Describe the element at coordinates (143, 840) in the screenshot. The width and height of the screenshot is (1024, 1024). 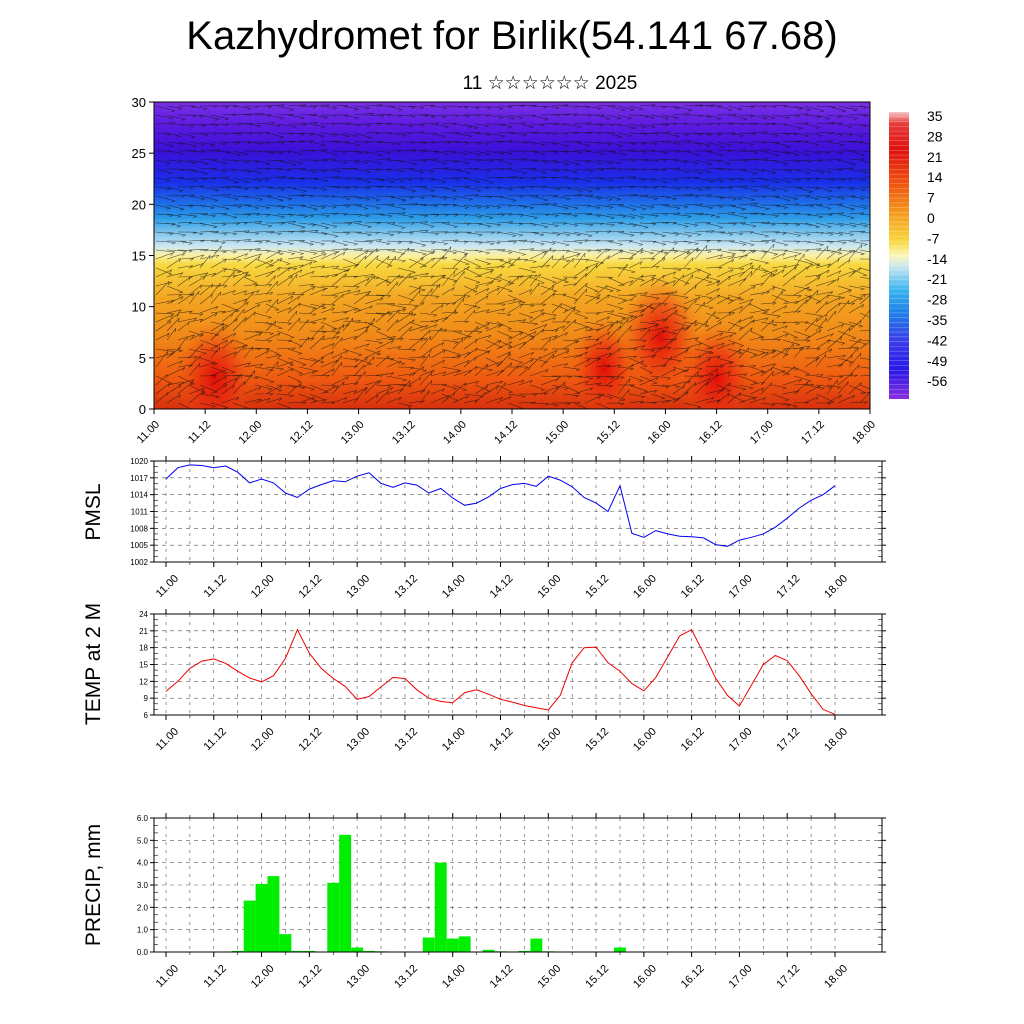
I see `y-tick-label: 5.0` at that location.